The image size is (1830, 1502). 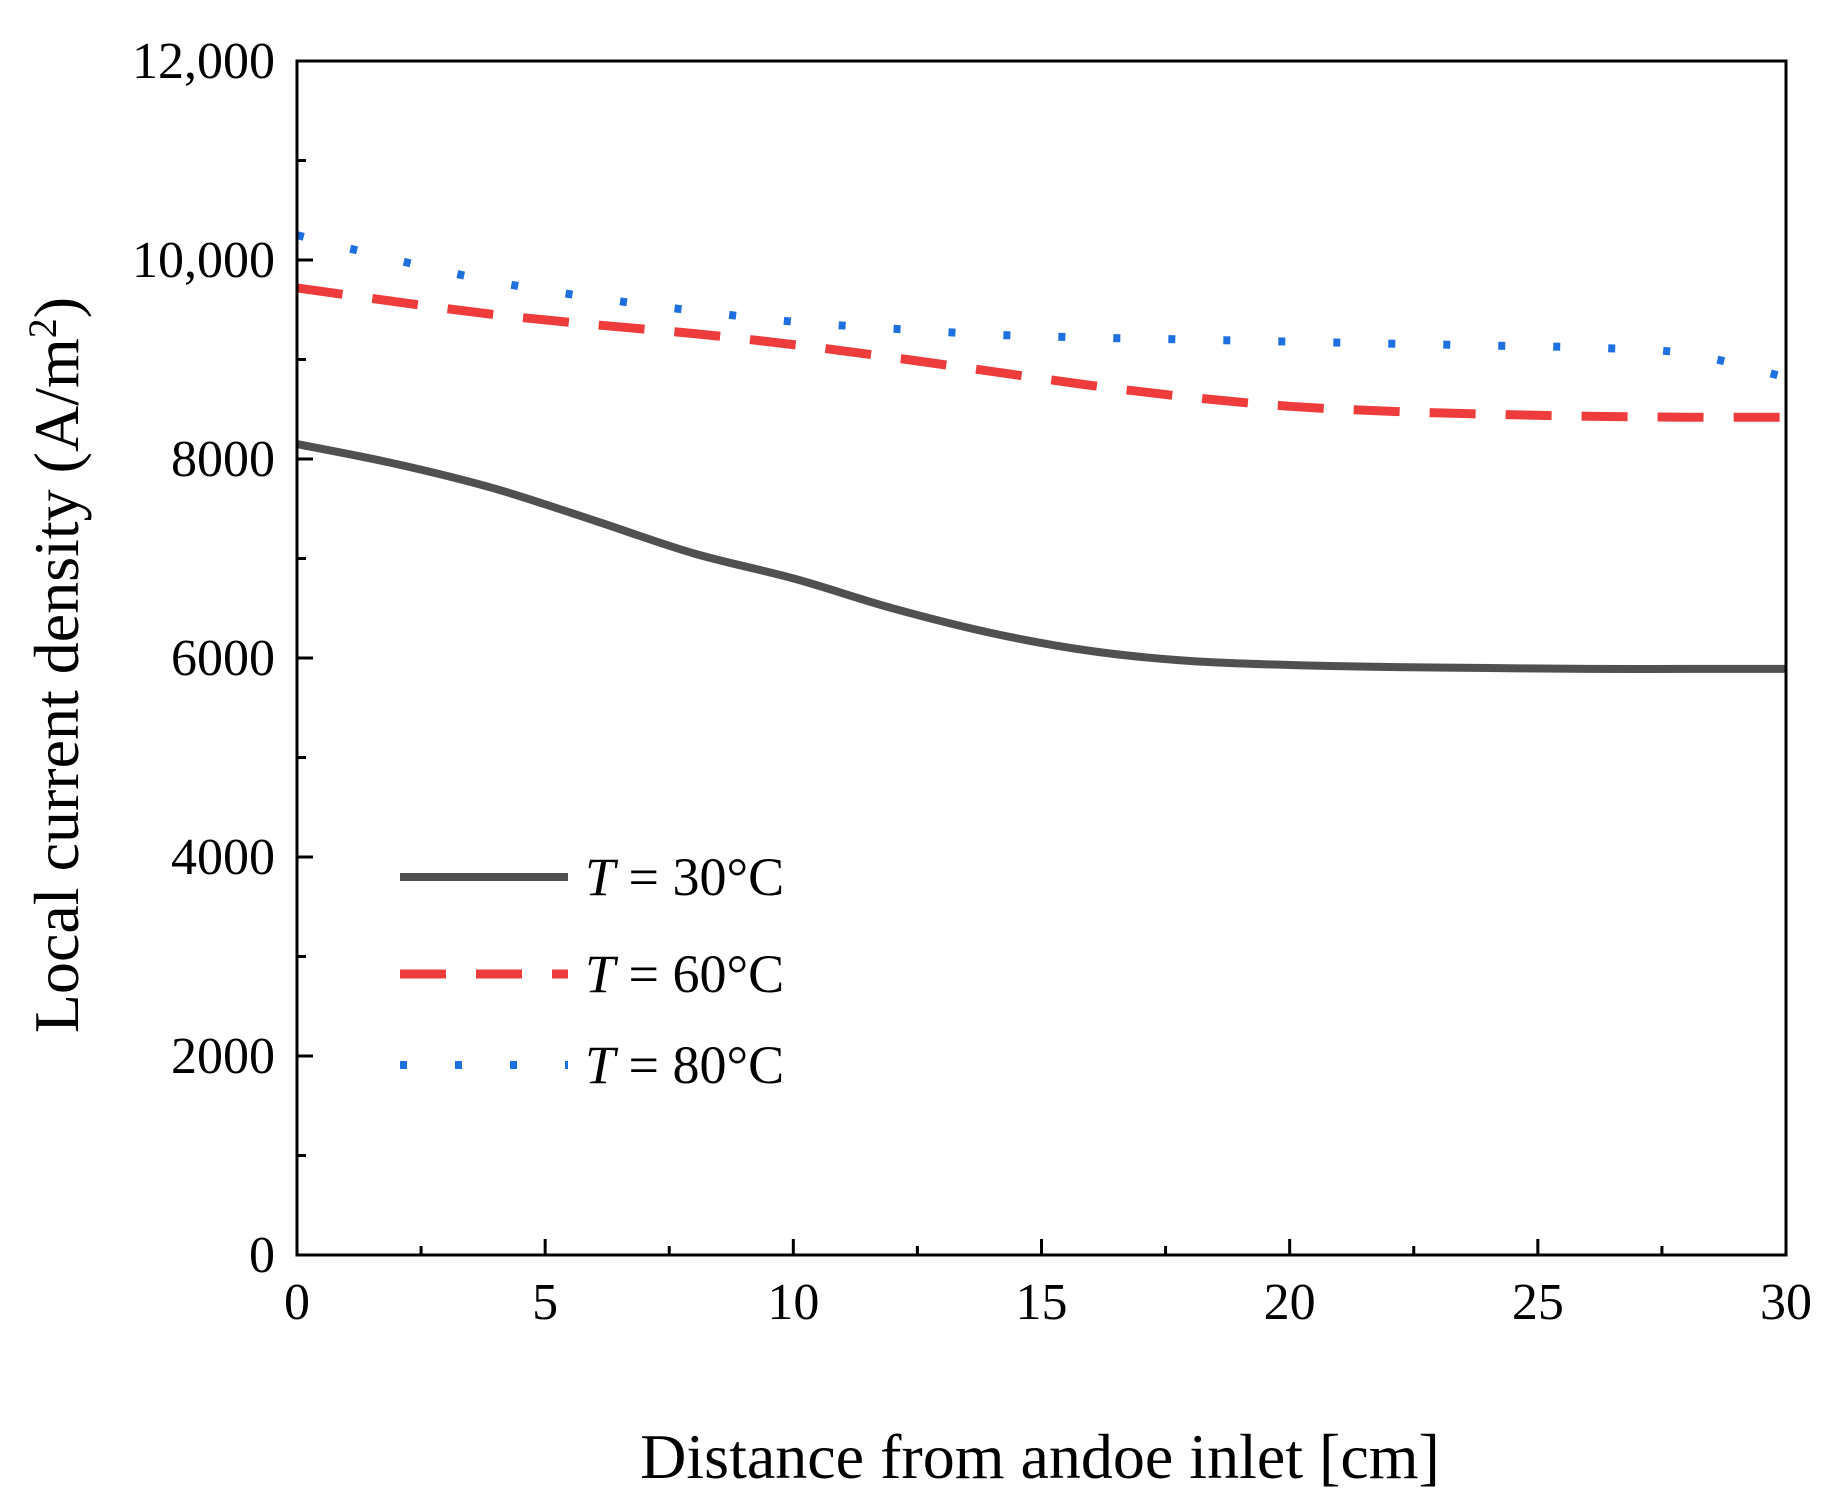 I want to click on y-axis-title: Local current density (A/m2), so click(x=56, y=665).